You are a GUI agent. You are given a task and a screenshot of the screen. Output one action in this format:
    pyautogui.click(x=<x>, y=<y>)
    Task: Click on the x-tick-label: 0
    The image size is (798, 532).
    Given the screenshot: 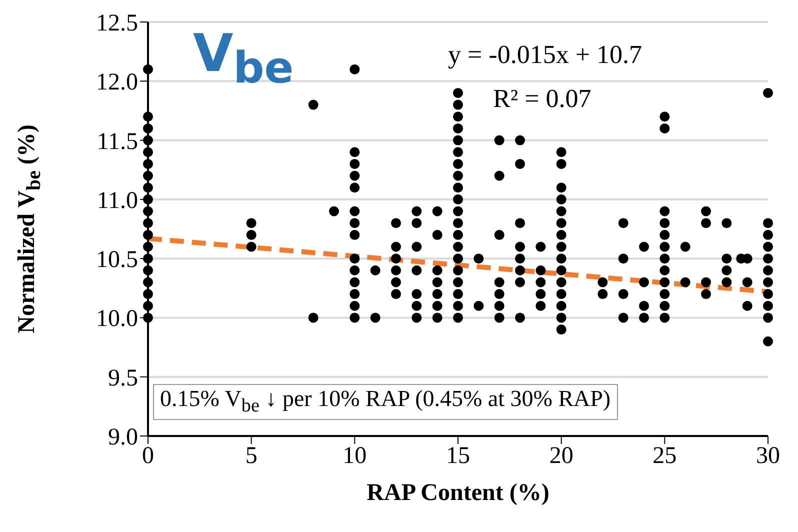 What is the action you would take?
    pyautogui.click(x=148, y=456)
    